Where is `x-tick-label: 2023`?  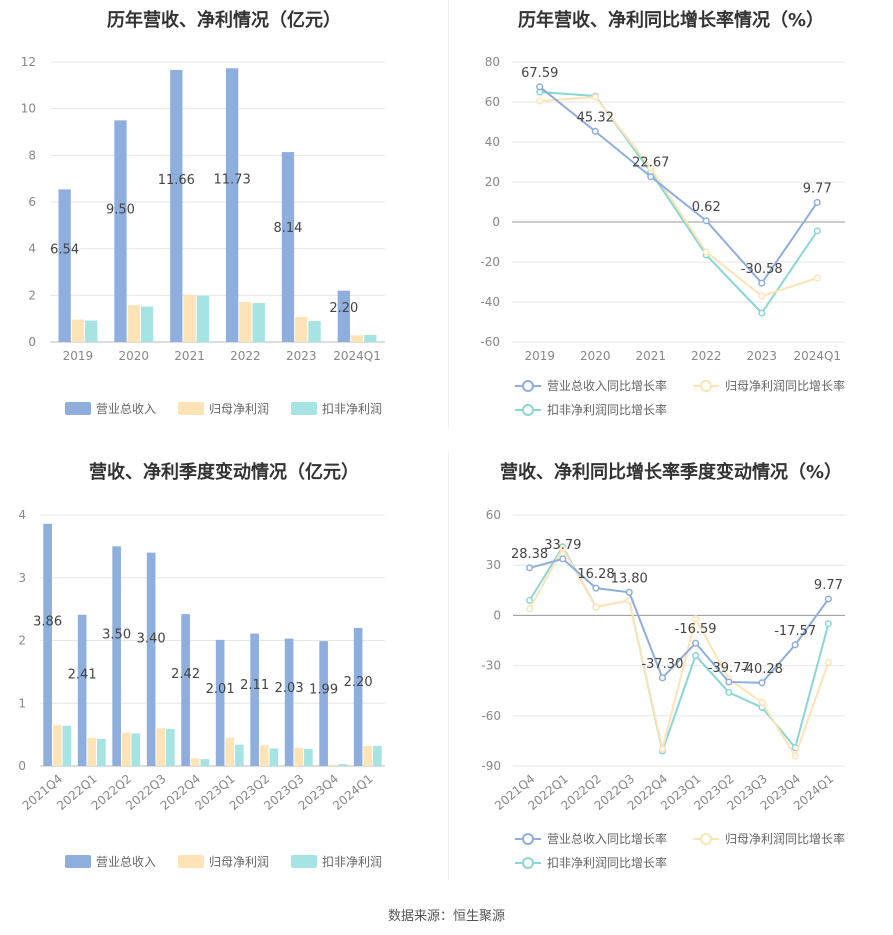 x-tick-label: 2023 is located at coordinates (301, 356).